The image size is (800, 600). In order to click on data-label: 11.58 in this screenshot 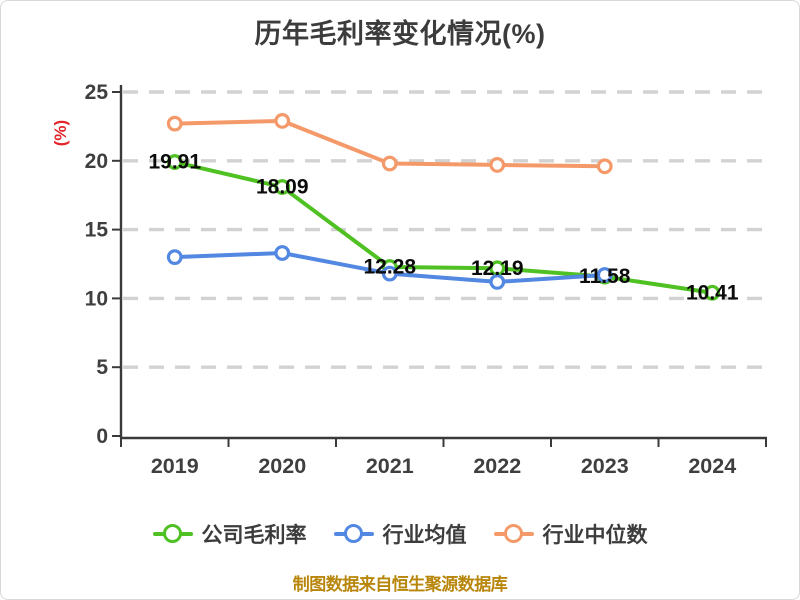, I will do `click(605, 276)`.